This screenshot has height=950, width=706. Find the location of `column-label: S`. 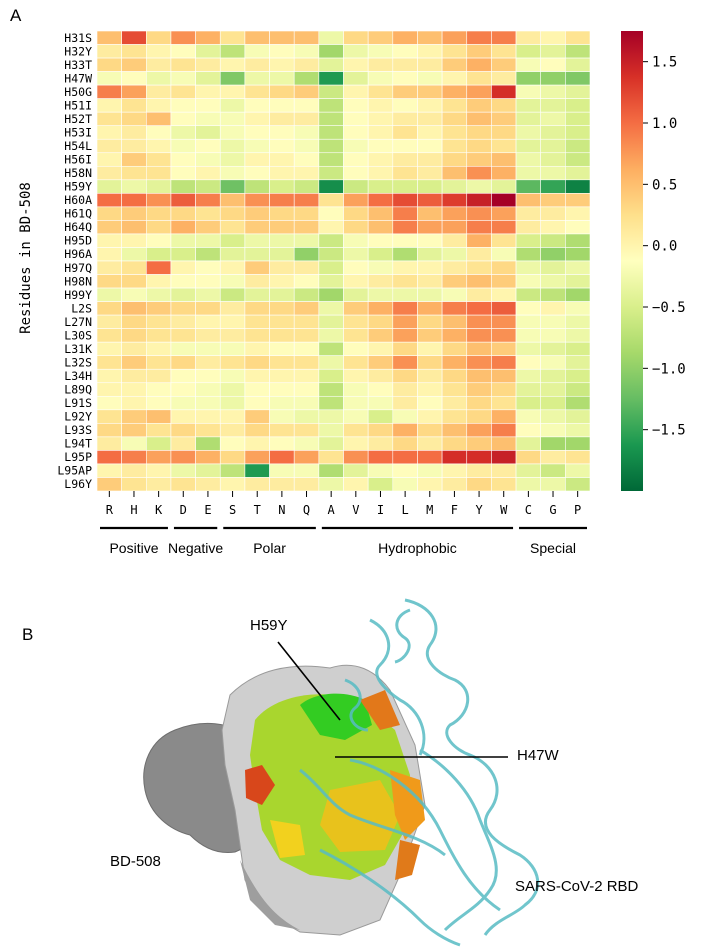

column-label: S is located at coordinates (232, 510).